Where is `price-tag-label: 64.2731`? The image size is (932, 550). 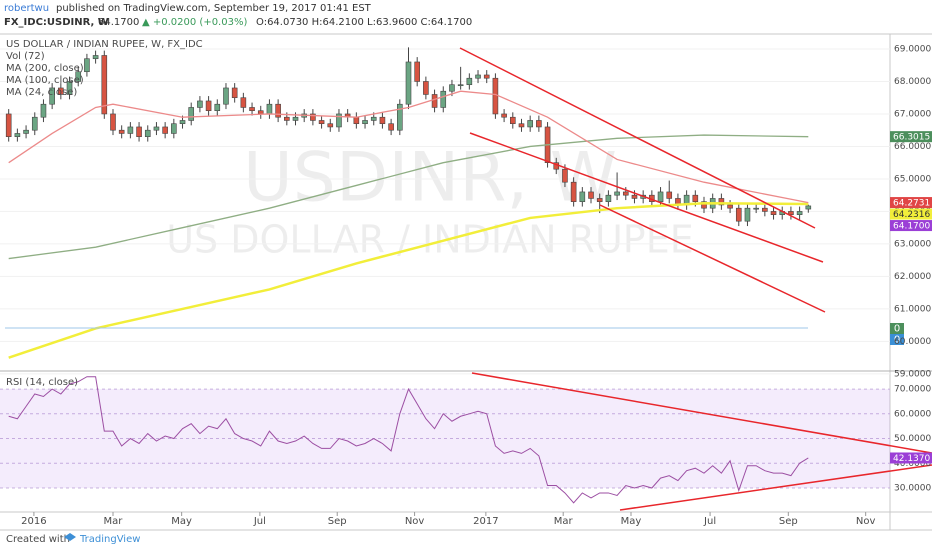
price-tag-label: 64.2731 is located at coordinates (911, 204).